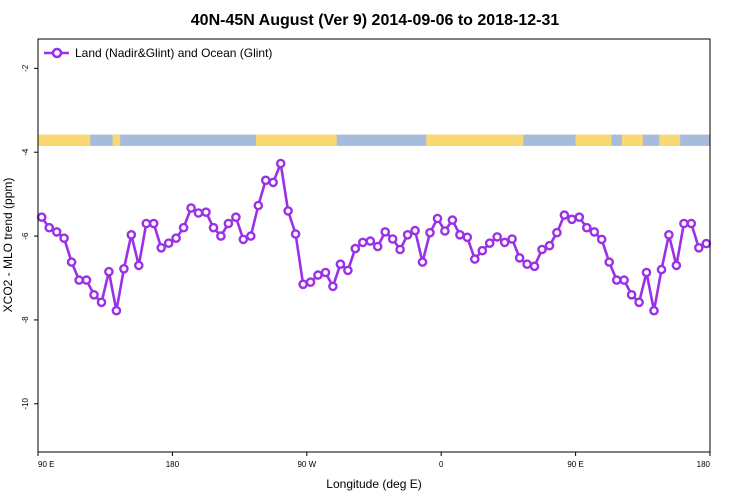  What do you see at coordinates (704, 464) in the screenshot?
I see `x-tick-label: 180` at bounding box center [704, 464].